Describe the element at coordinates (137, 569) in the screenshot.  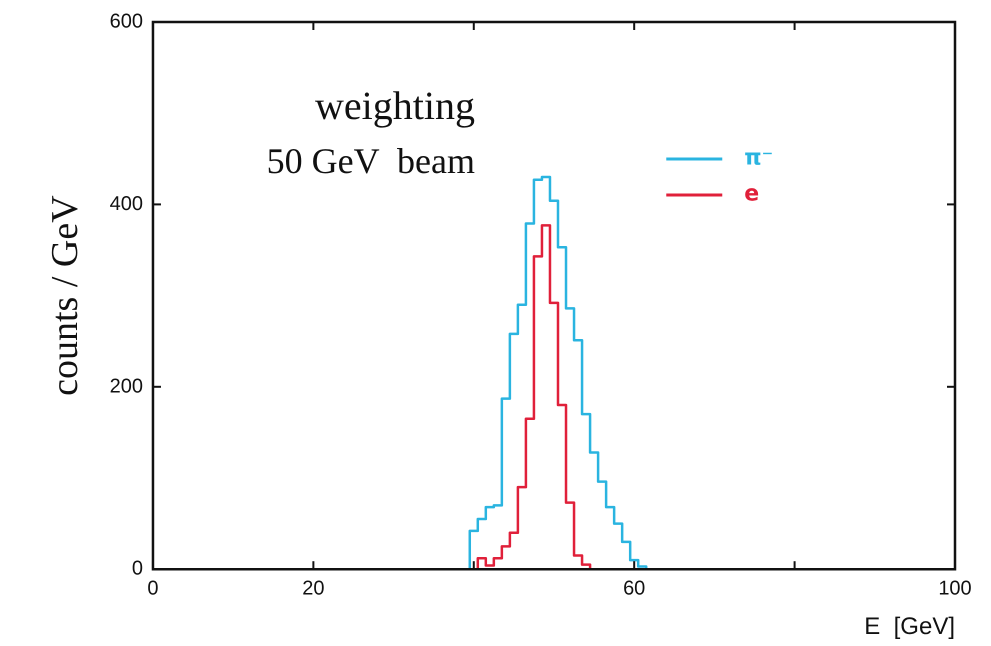
I see `y-tick-label: 0` at that location.